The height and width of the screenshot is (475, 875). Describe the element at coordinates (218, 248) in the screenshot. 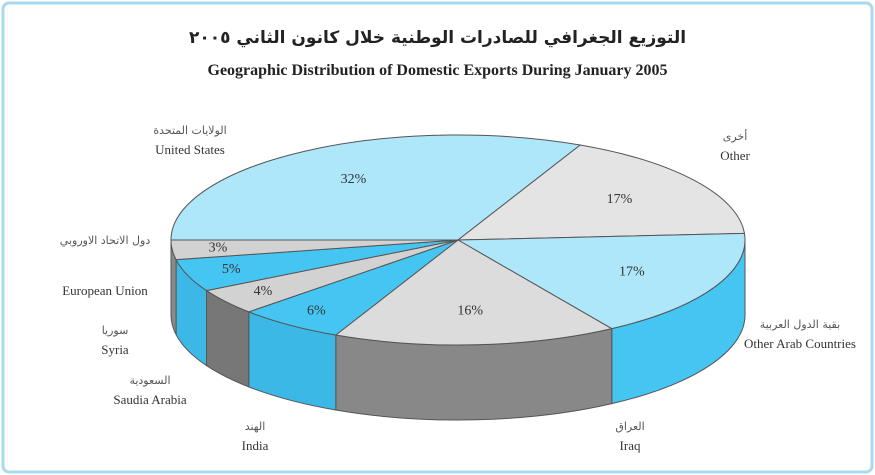

I see `value-label: 3%` at that location.